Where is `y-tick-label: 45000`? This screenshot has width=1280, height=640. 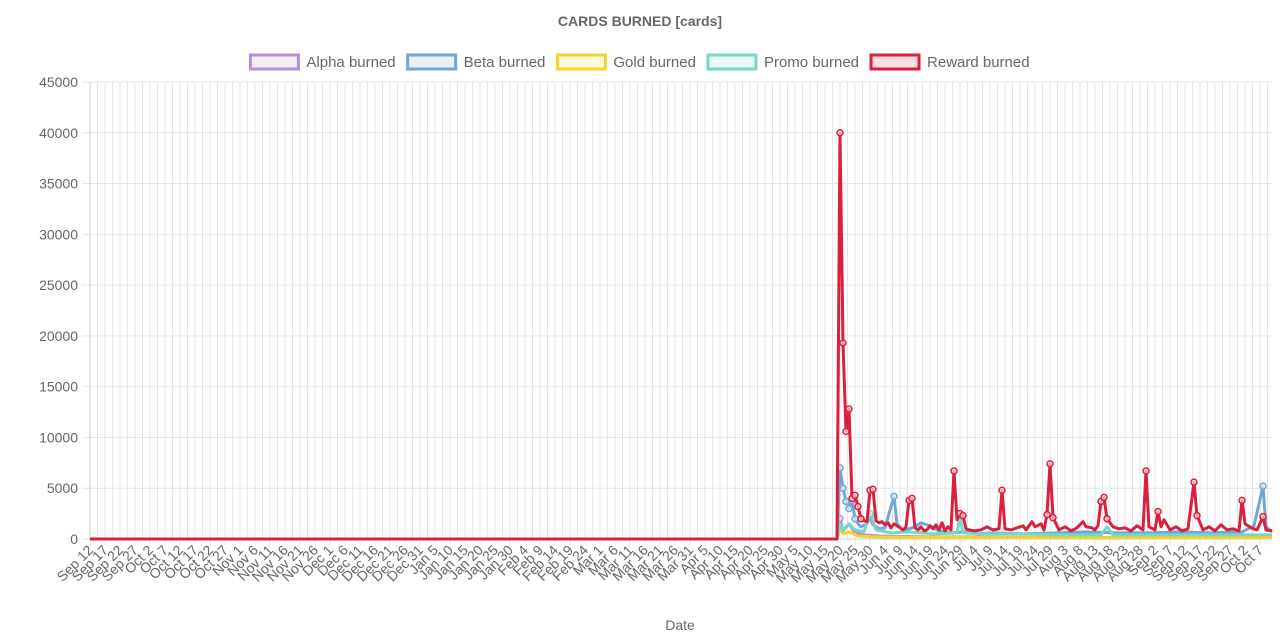
y-tick-label: 45000 is located at coordinates (58, 82).